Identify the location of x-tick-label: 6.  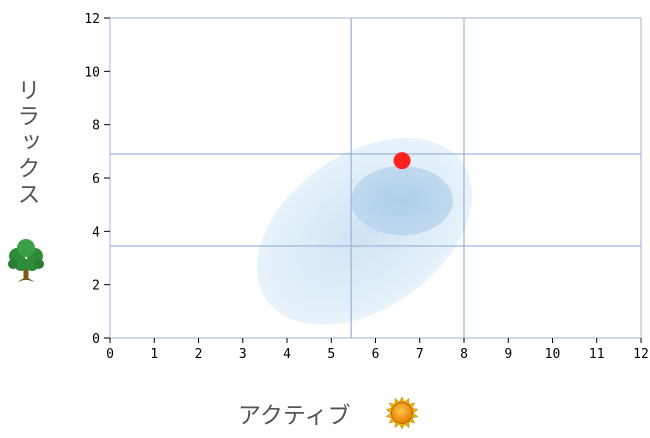
(376, 354).